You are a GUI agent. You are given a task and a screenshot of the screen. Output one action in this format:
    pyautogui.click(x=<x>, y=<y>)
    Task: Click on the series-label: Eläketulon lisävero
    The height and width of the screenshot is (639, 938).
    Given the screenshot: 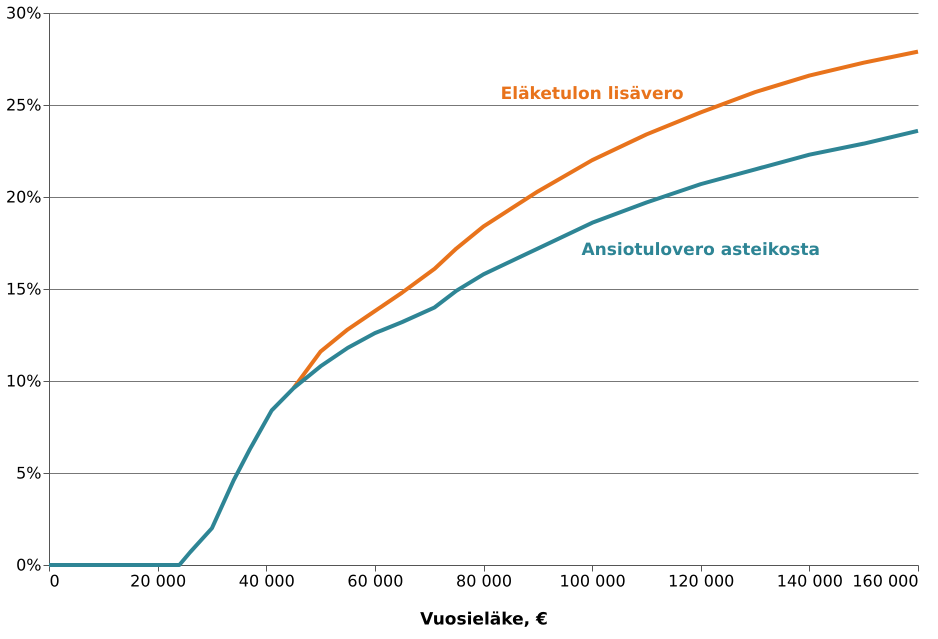 What is the action you would take?
    pyautogui.click(x=592, y=94)
    